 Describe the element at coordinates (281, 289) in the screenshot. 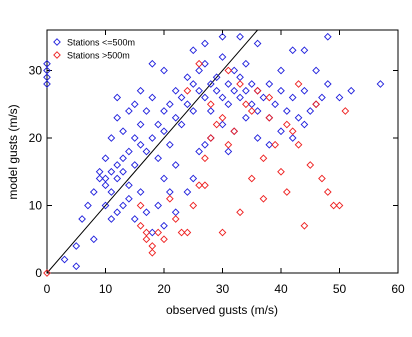

I see `x-tick-label: 40` at that location.